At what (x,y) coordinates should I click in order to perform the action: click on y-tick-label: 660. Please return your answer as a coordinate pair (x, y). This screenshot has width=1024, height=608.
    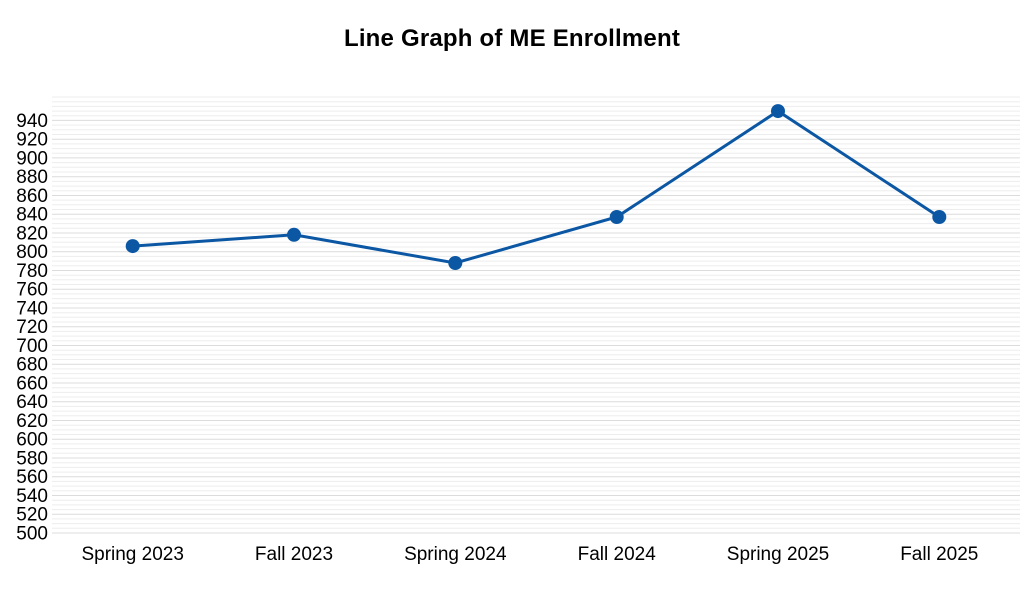
    Looking at the image, I should click on (32, 384).